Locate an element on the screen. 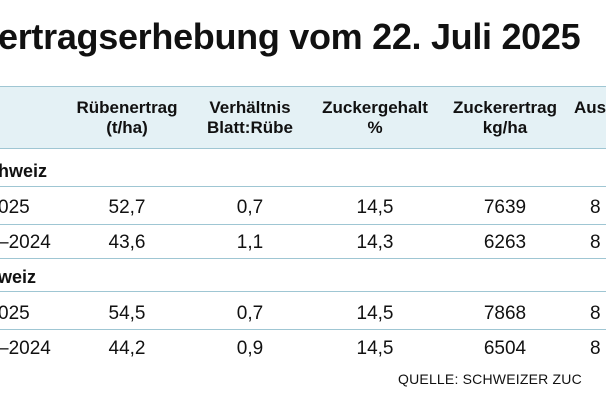 Image resolution: width=606 pixels, height=402 pixels. cell-ruebenertrag: 43,6 is located at coordinates (127, 242).